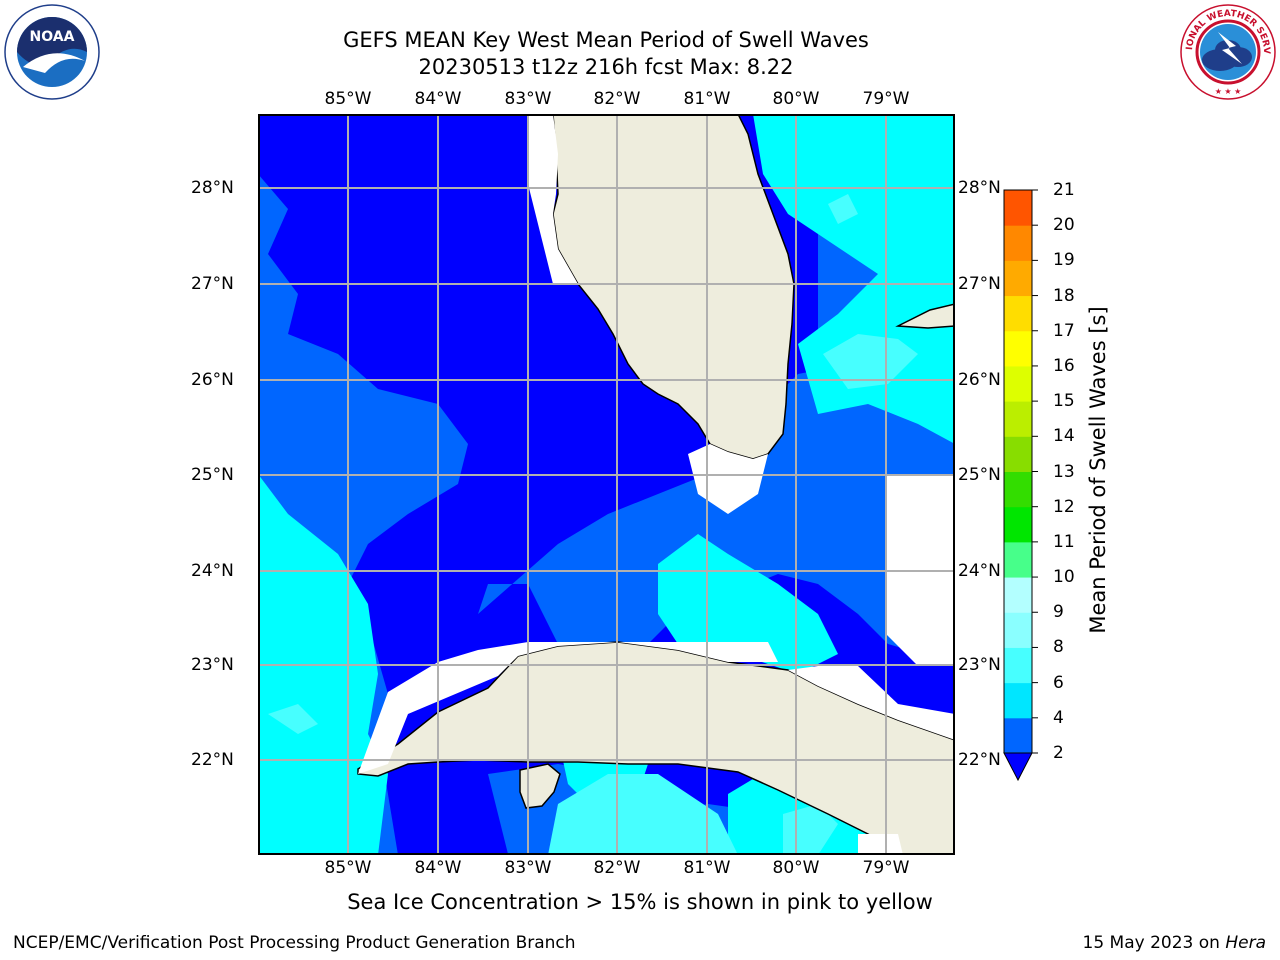 This screenshot has width=1280, height=960. What do you see at coordinates (1018, 767) in the screenshot?
I see `colorbar-under-arrow` at bounding box center [1018, 767].